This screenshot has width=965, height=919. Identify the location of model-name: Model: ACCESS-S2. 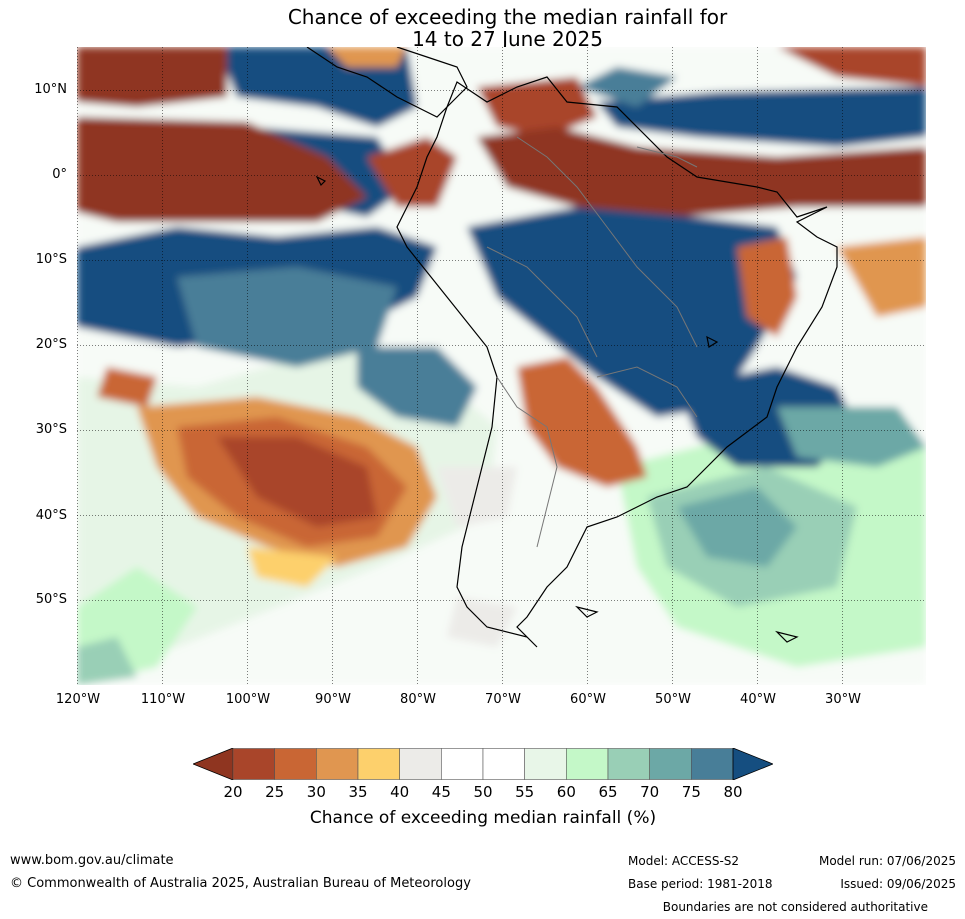
(684, 861).